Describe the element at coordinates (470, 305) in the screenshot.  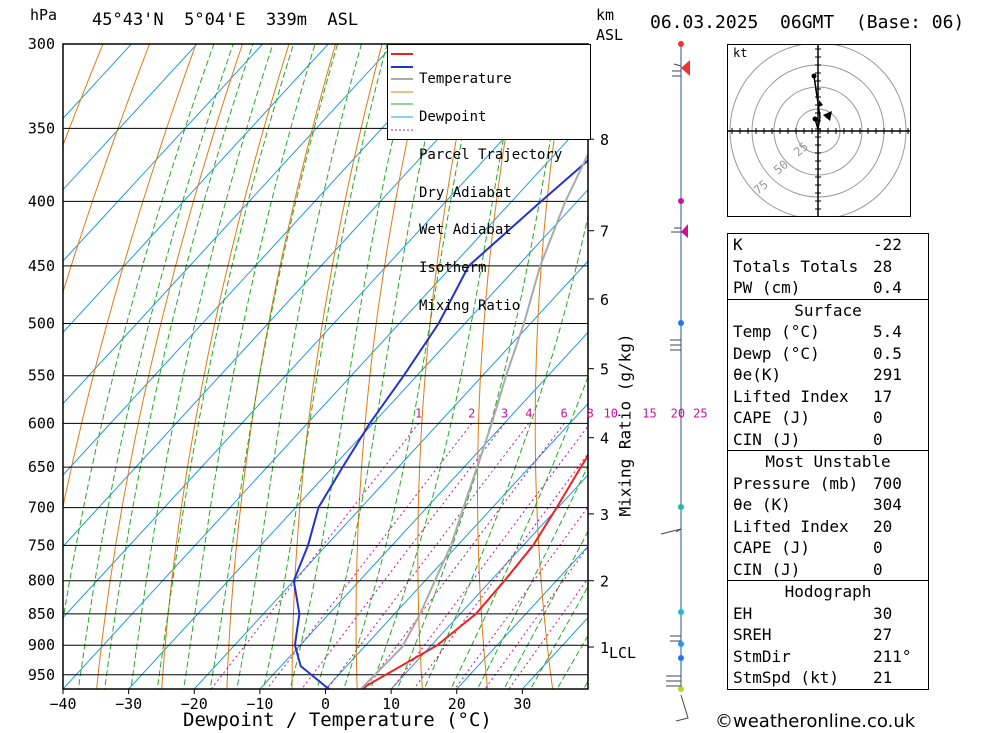
I see `legend-item: Mixing Ratio` at that location.